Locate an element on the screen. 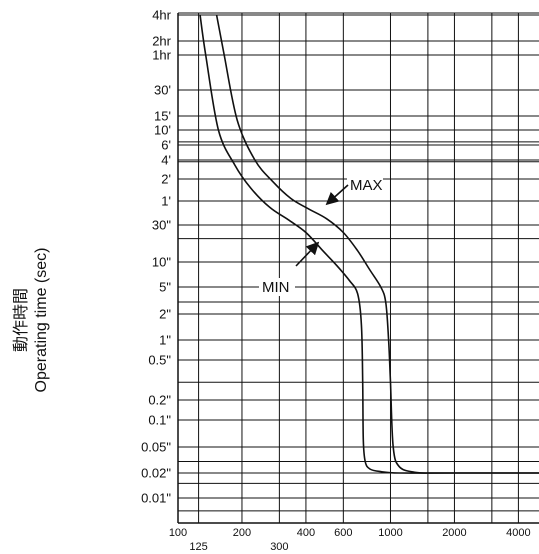 The width and height of the screenshot is (539, 554). x-tick-label: 125 is located at coordinates (198, 547).